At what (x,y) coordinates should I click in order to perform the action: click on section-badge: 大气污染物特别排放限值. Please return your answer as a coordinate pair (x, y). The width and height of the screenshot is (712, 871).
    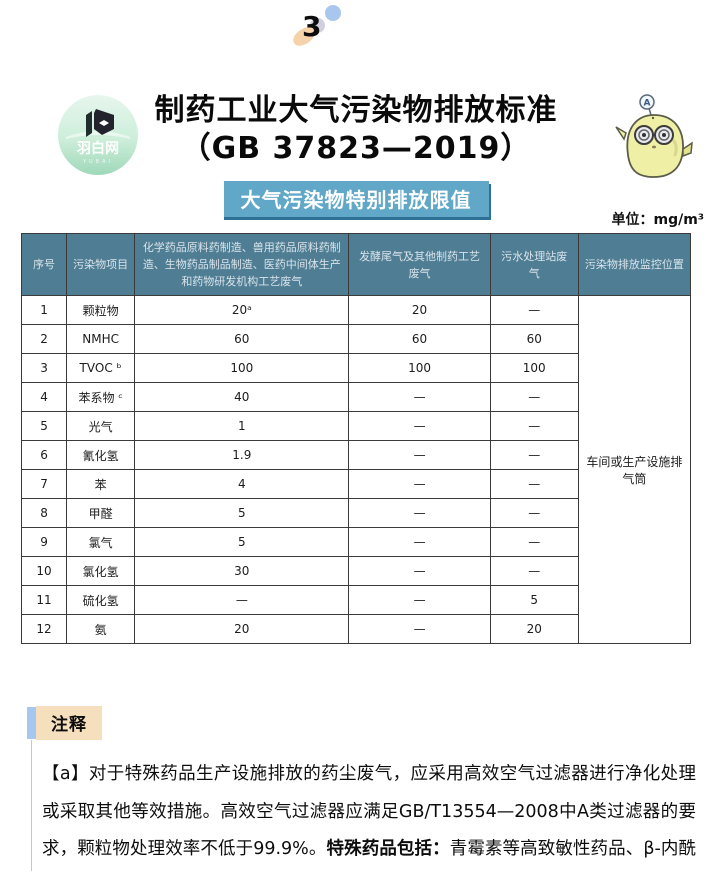
    Looking at the image, I should click on (356, 199).